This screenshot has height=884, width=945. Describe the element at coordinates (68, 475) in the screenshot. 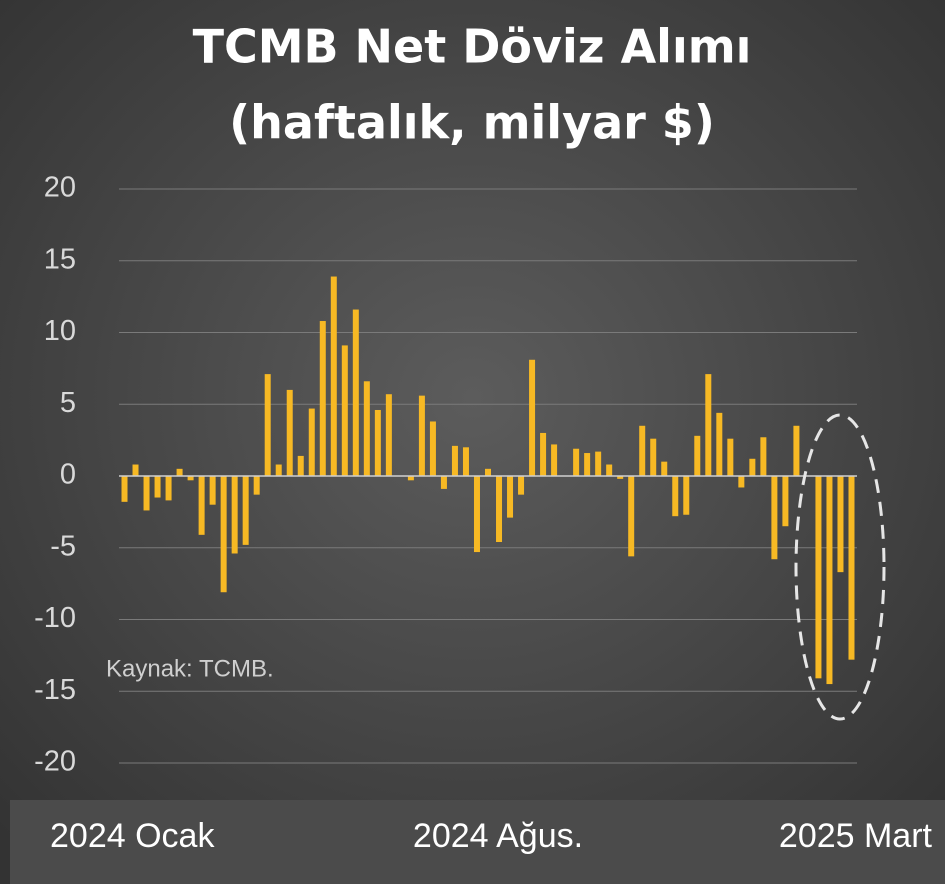

I see `y-tick-label: 0` at that location.